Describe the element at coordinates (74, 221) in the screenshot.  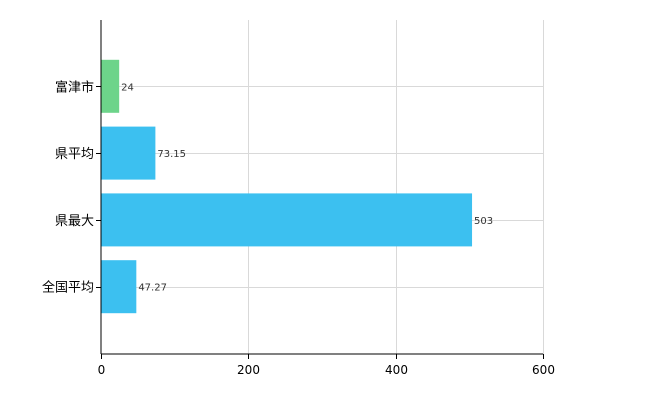
I see `category-label: 県最大` at that location.